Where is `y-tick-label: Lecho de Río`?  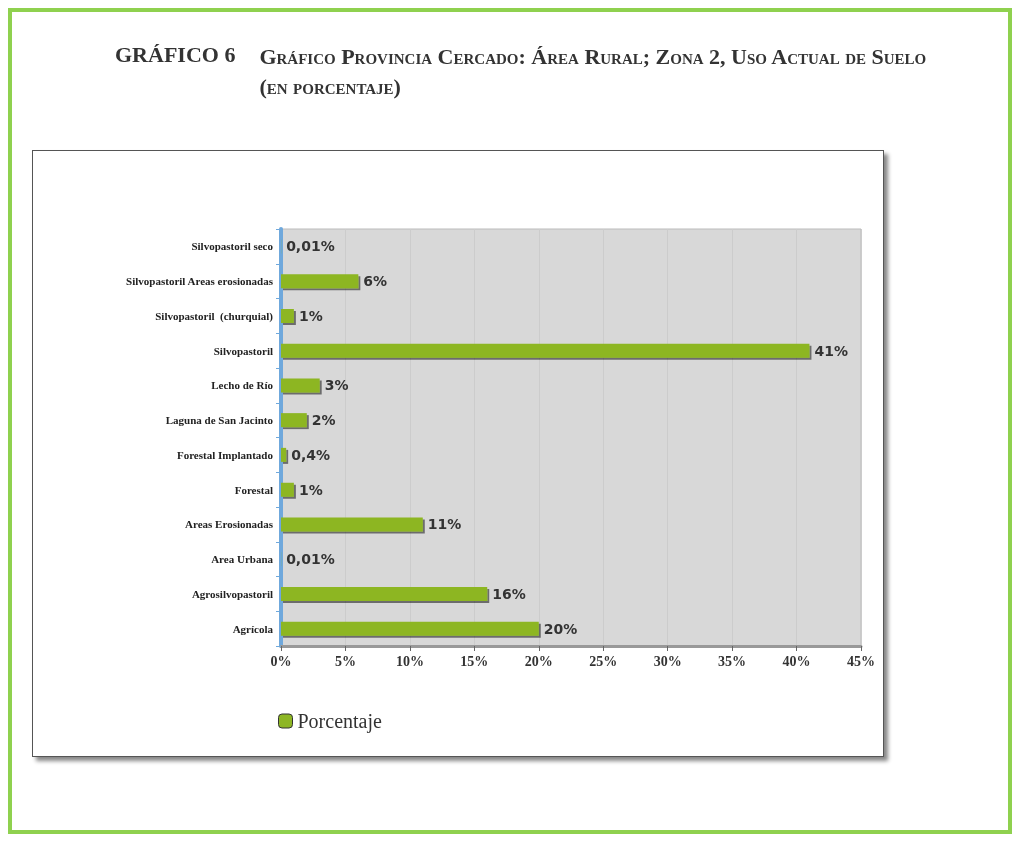
y-tick-label: Lecho de Río is located at coordinates (242, 385).